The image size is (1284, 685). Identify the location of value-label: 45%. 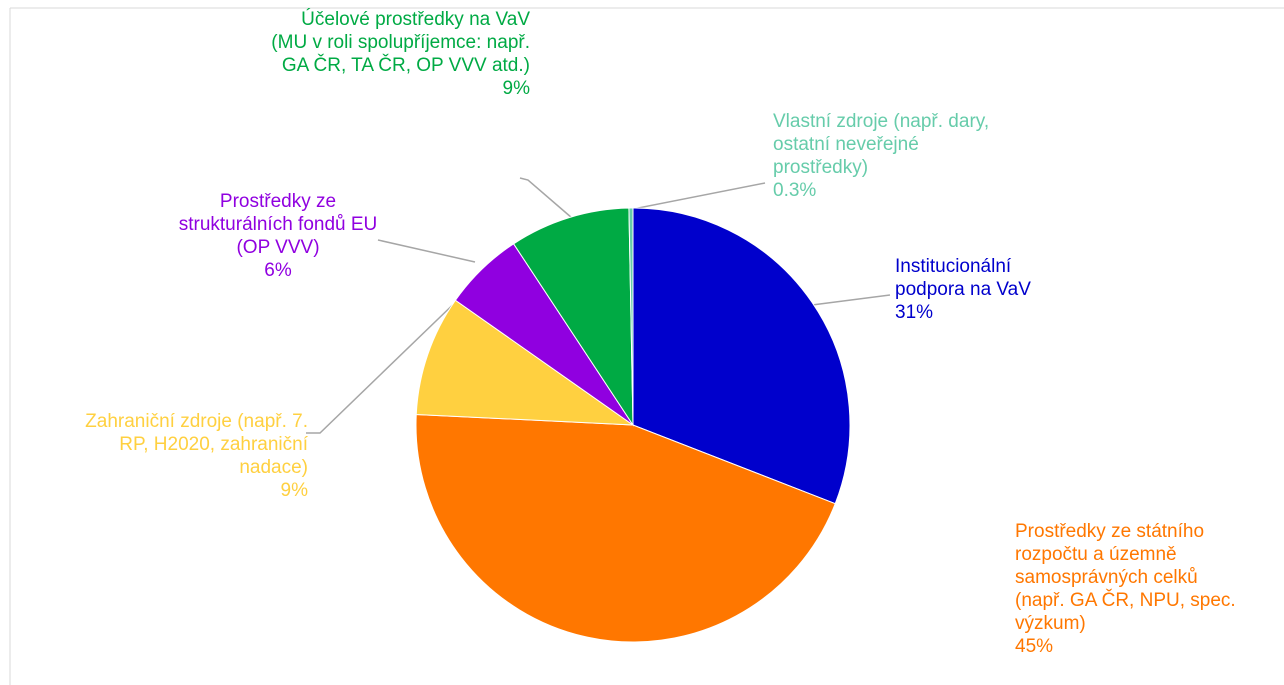
(1034, 646).